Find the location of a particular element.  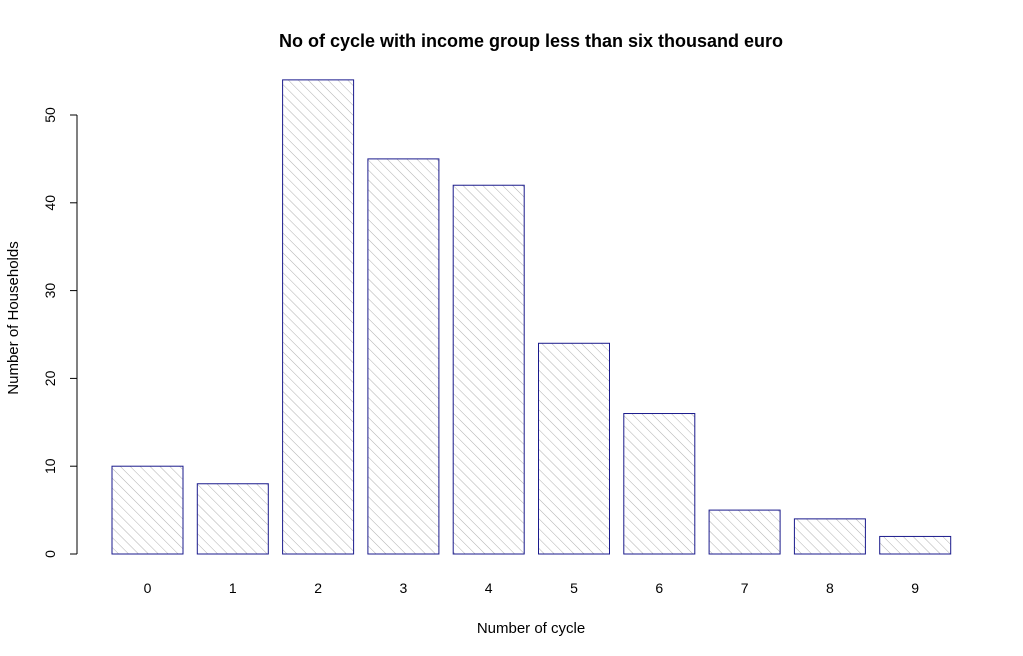

x-tick-label-8: 8 is located at coordinates (830, 588).